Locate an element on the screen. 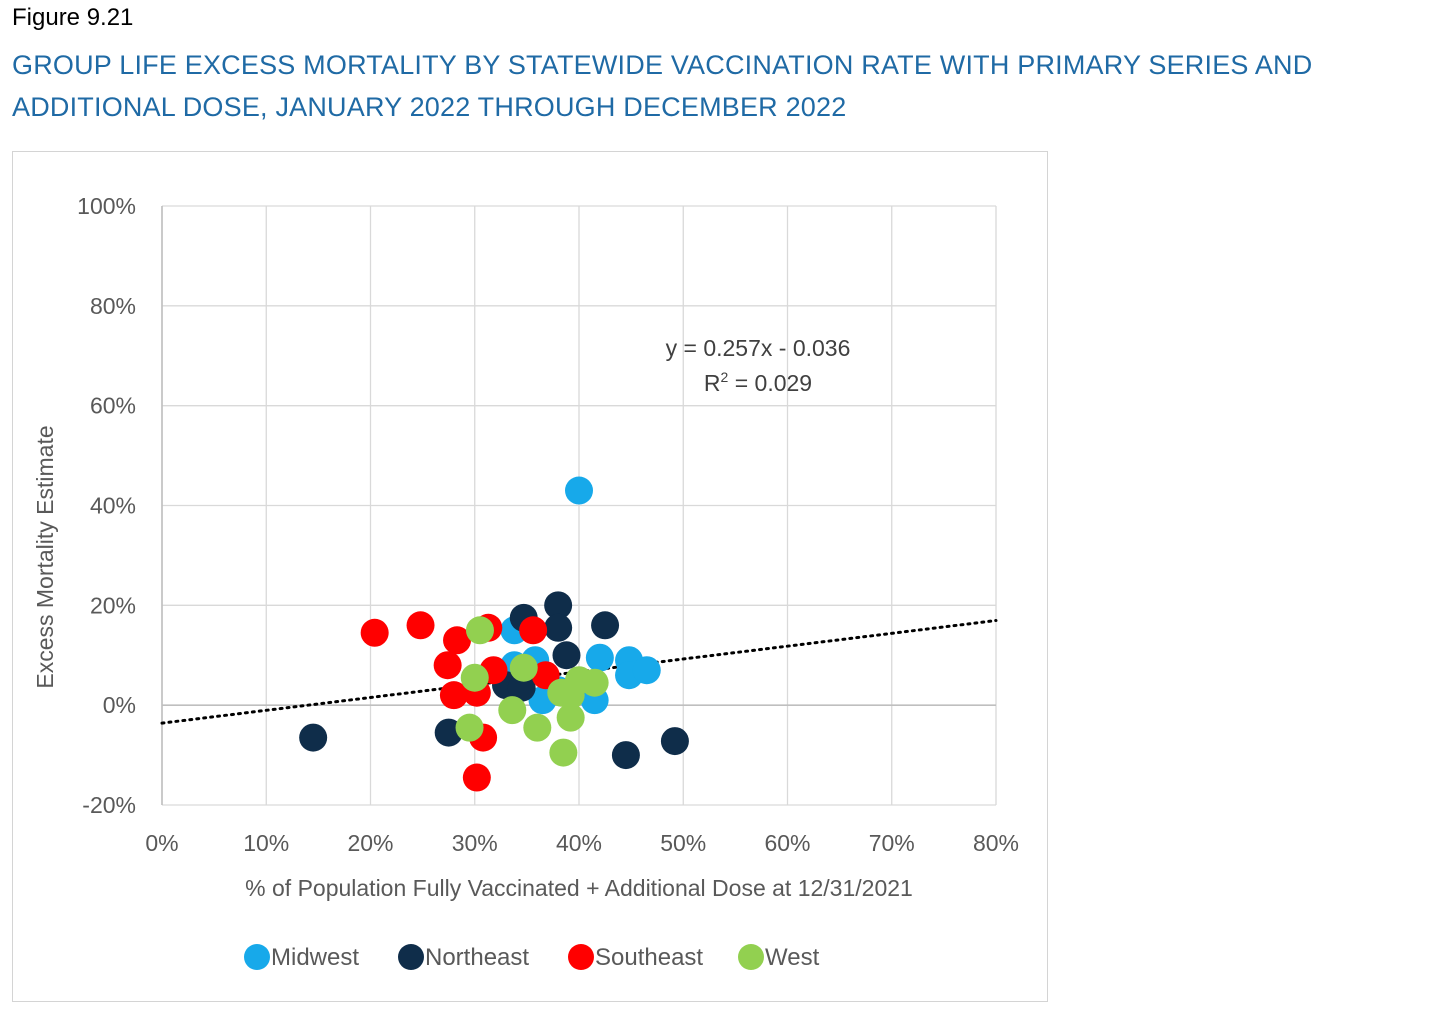  x-tick-label: 30% is located at coordinates (475, 843).